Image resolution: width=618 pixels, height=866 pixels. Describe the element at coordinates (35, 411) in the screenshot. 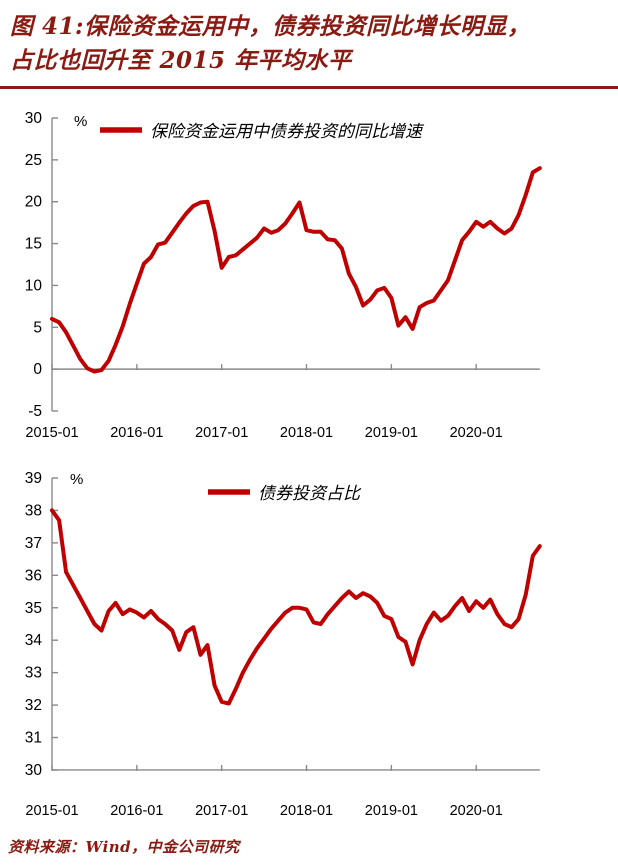

I see `y-tick-label: -5` at that location.